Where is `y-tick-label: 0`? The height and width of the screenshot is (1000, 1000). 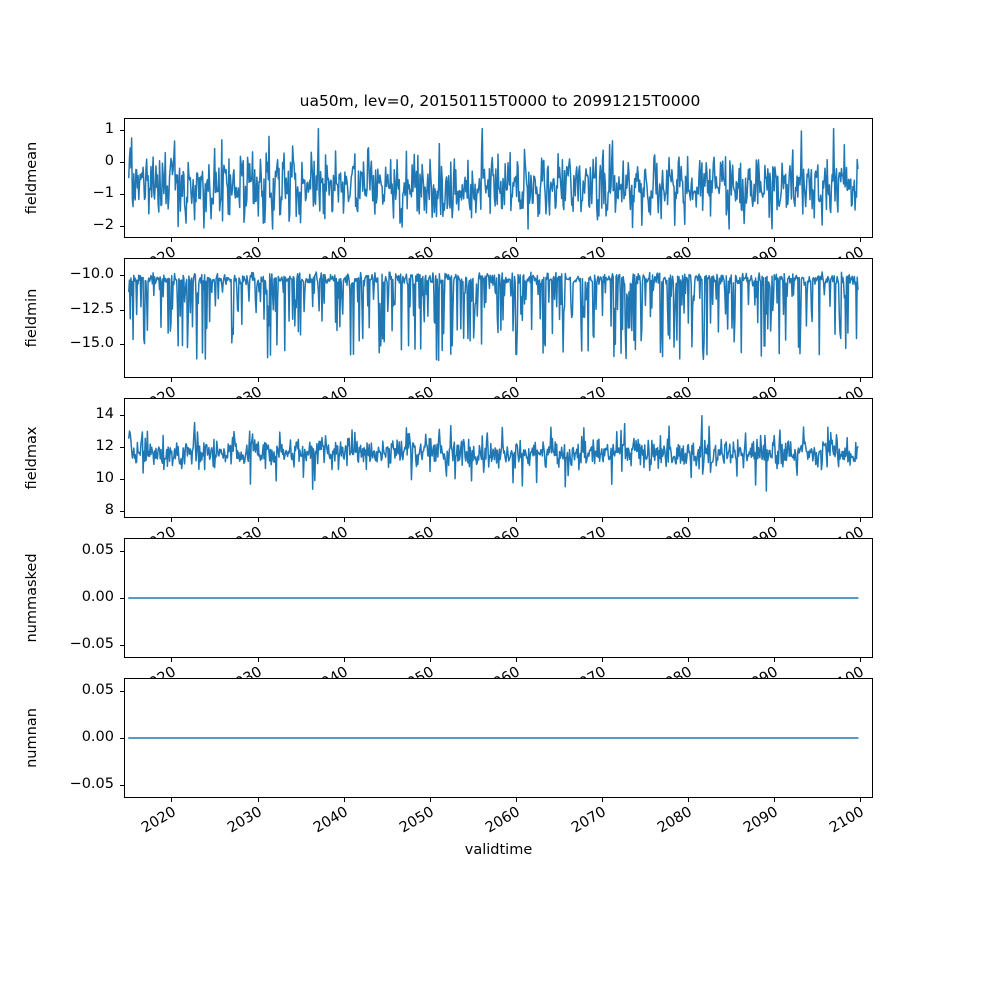 y-tick-label: 0 is located at coordinates (109, 161).